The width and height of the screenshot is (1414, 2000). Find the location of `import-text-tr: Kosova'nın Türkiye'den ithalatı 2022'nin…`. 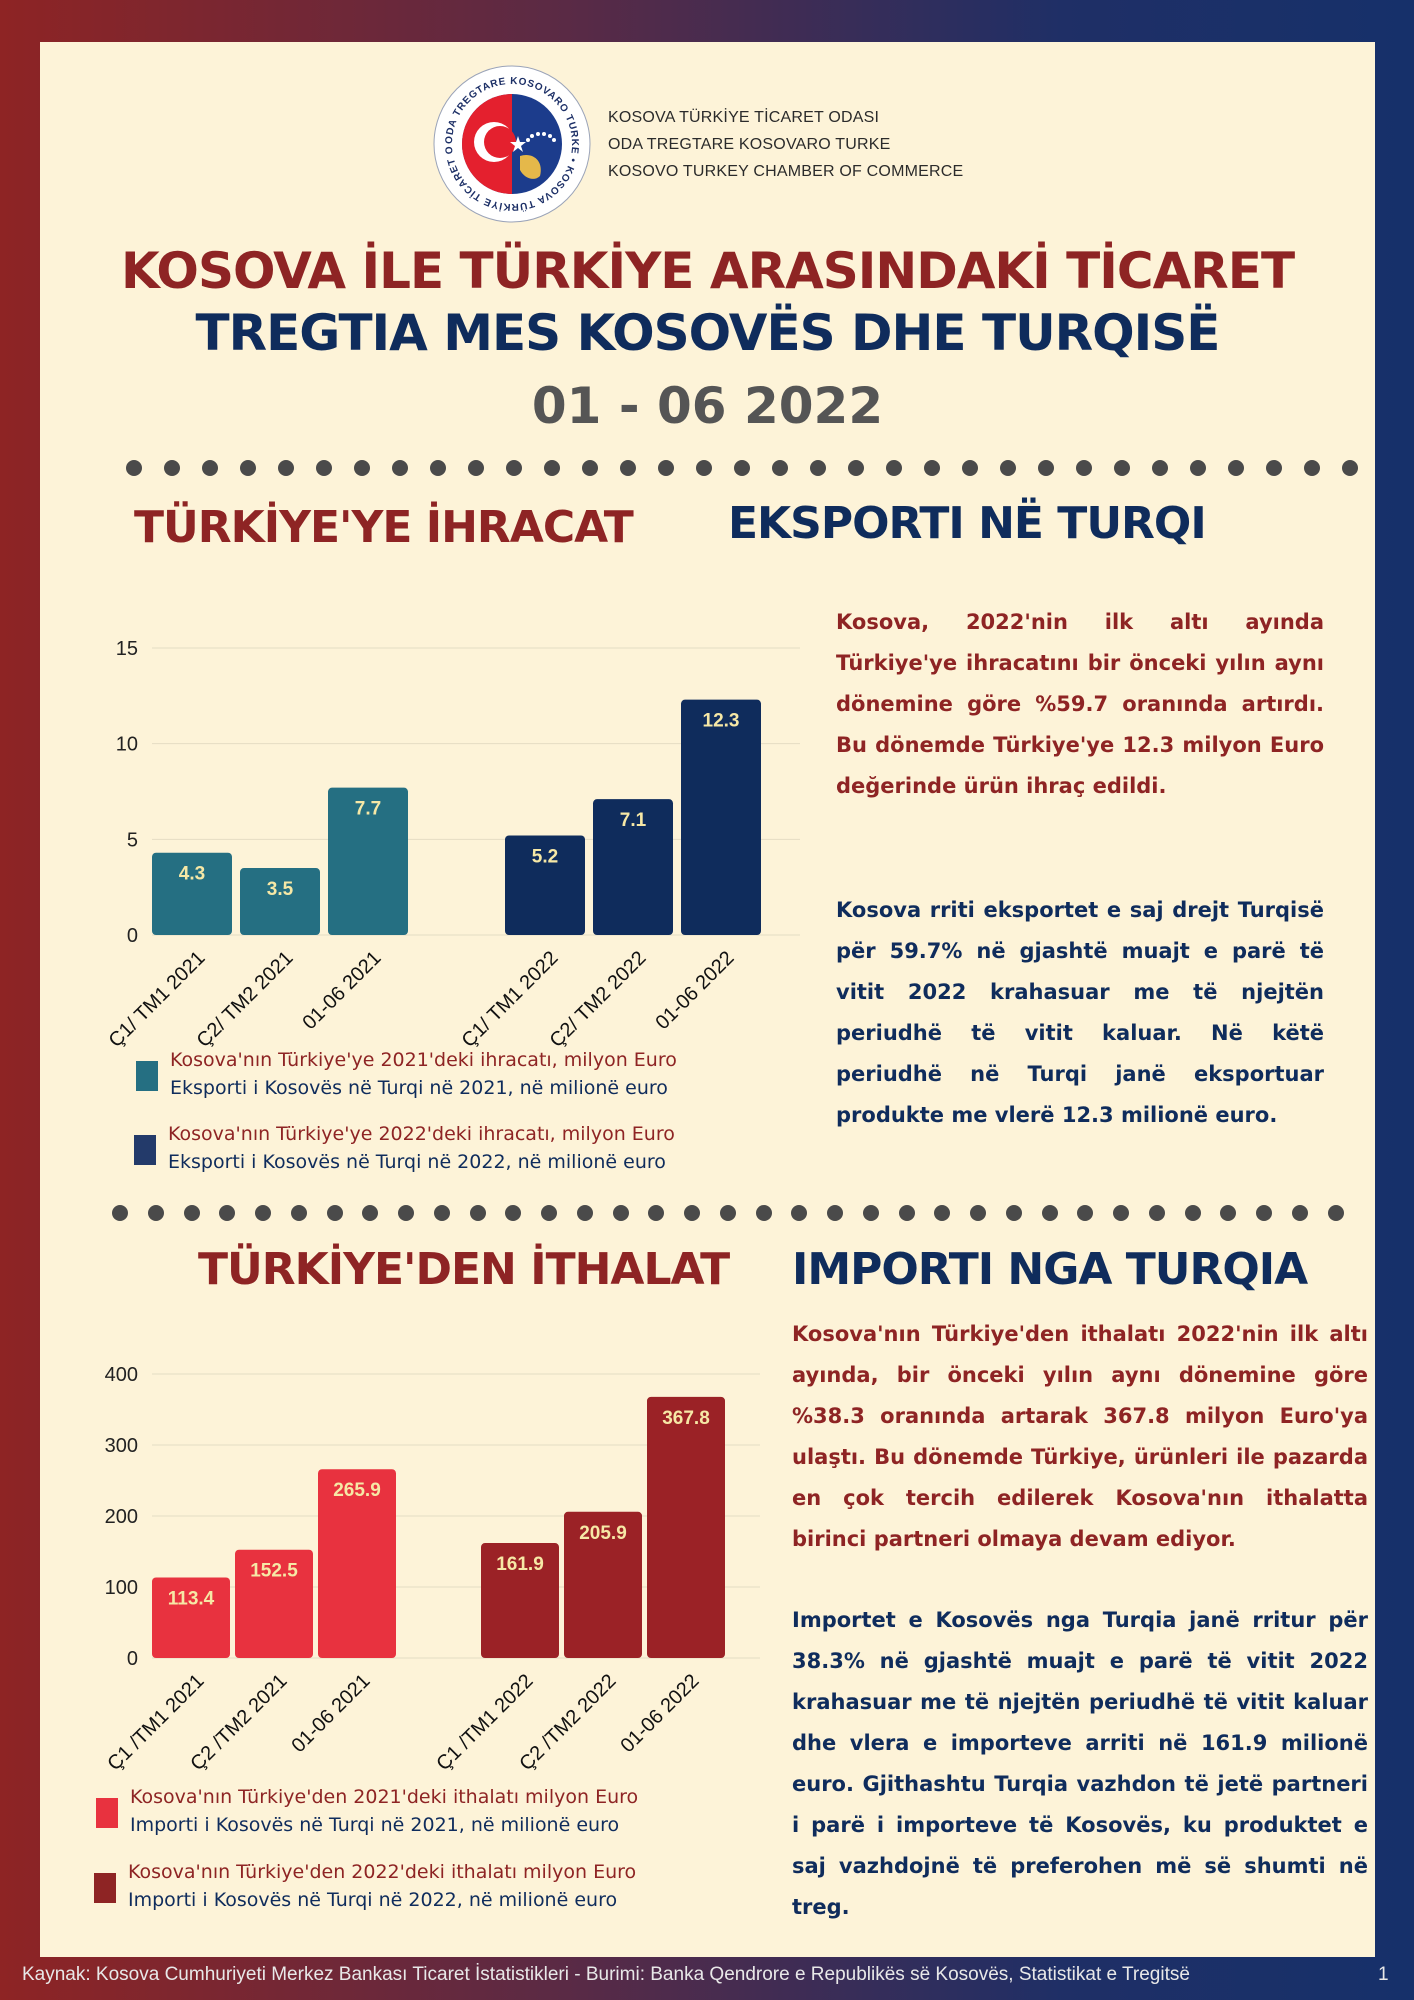

import-text-tr: Kosova'nın Türkiye'den ithalatı 2022'nin… is located at coordinates (1080, 1436).